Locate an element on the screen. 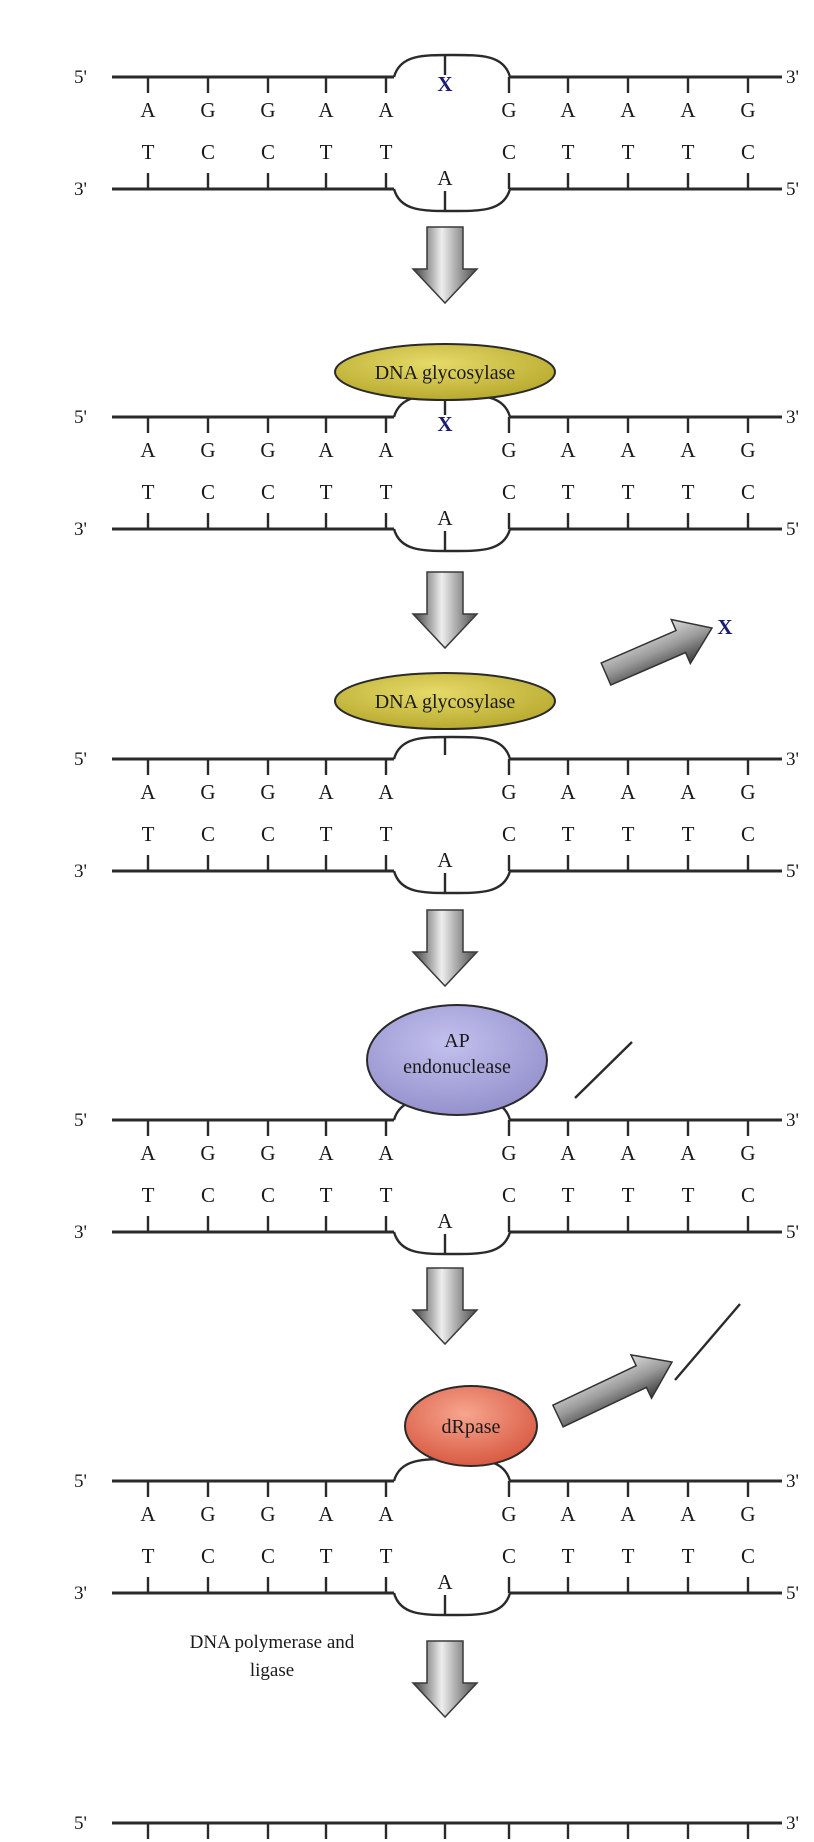  release-arrow-base-shape is located at coordinates (657, 652).